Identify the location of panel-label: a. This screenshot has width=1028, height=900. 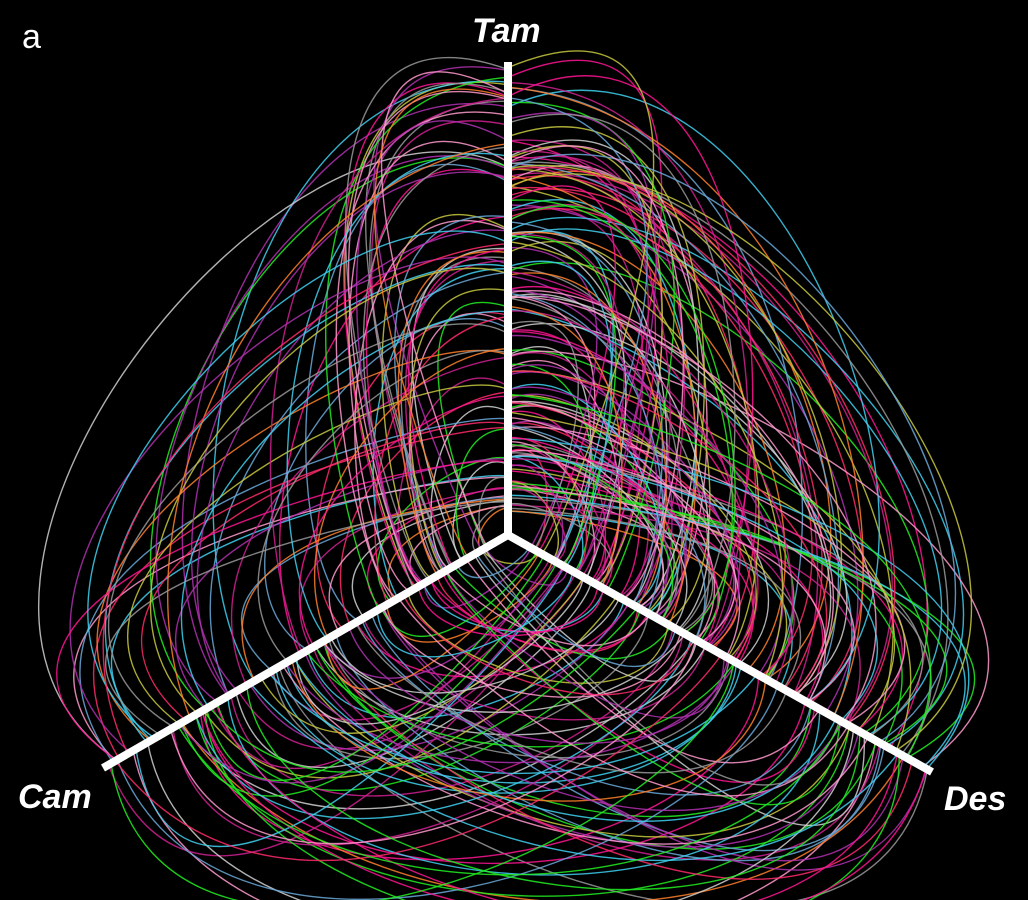
(31, 37).